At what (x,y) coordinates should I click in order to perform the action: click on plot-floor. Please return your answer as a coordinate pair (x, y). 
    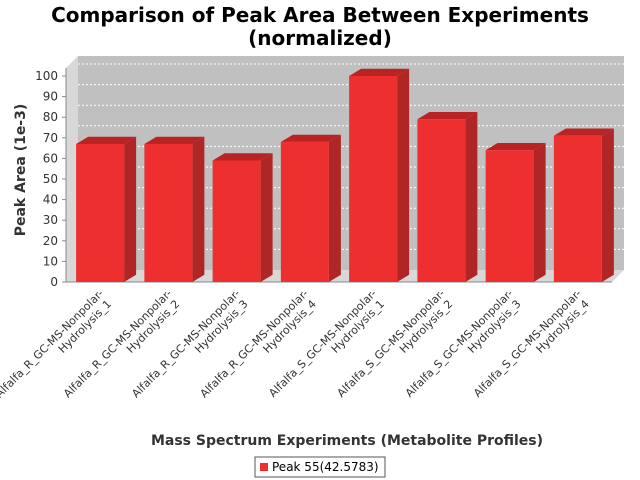
    Looking at the image, I should click on (345, 276).